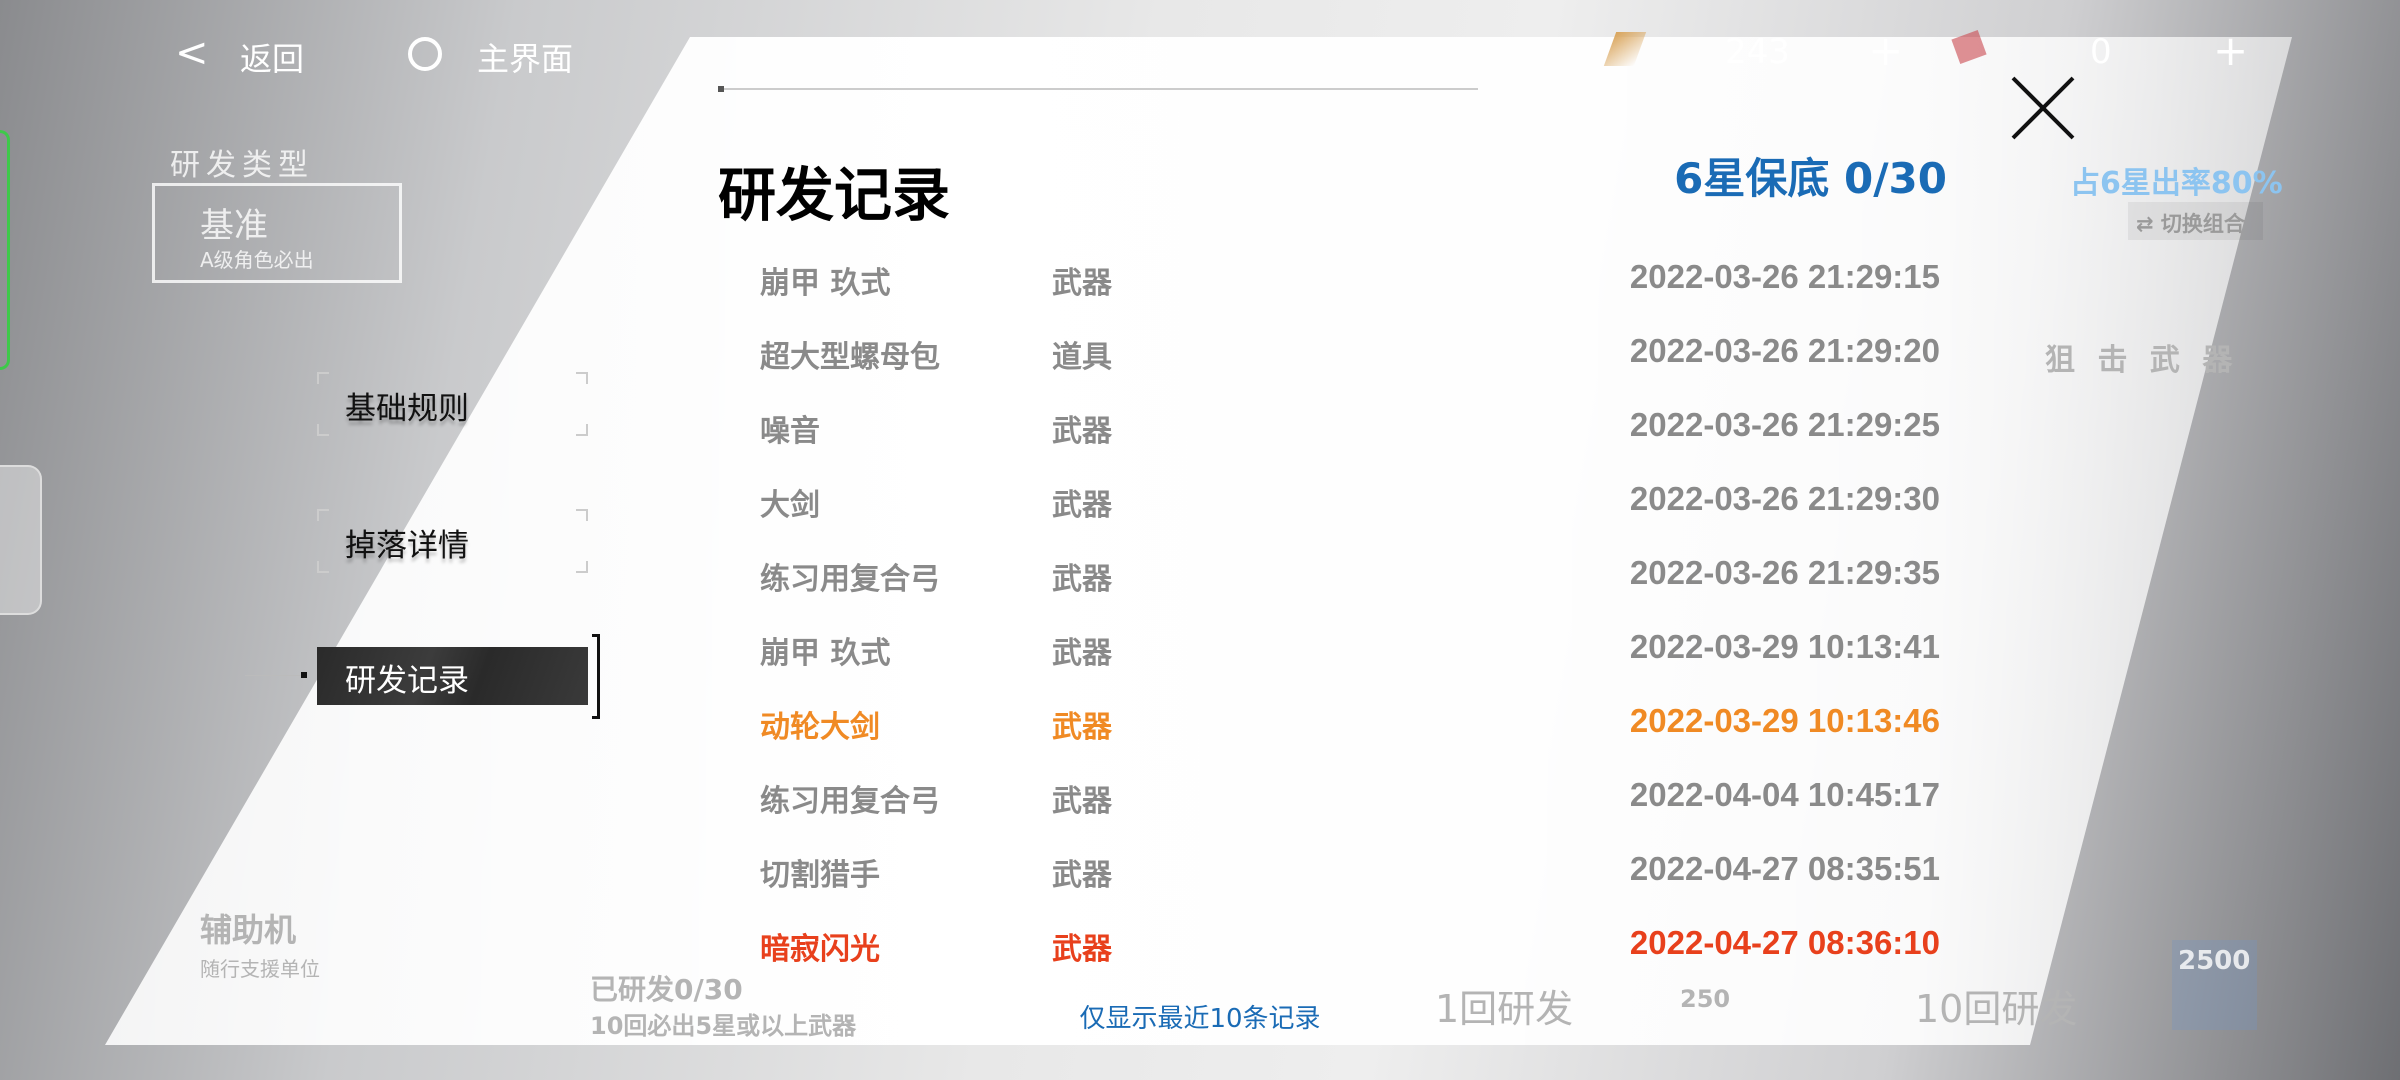  I want to click on home-circle-icon, so click(425, 54).